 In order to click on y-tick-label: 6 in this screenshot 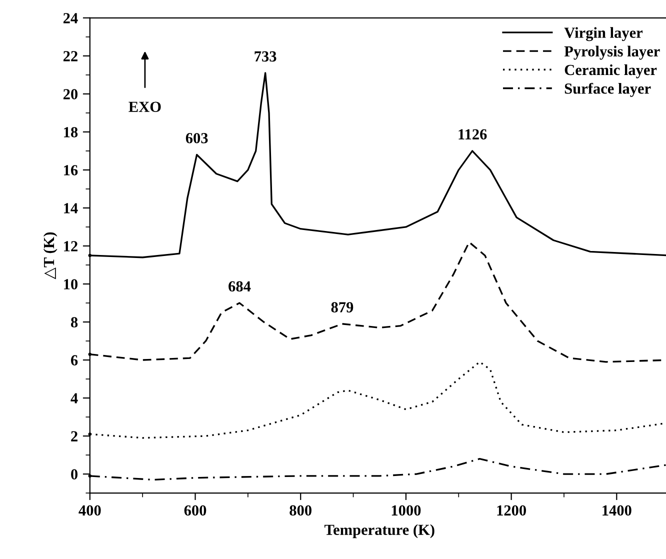, I will do `click(74, 360)`.